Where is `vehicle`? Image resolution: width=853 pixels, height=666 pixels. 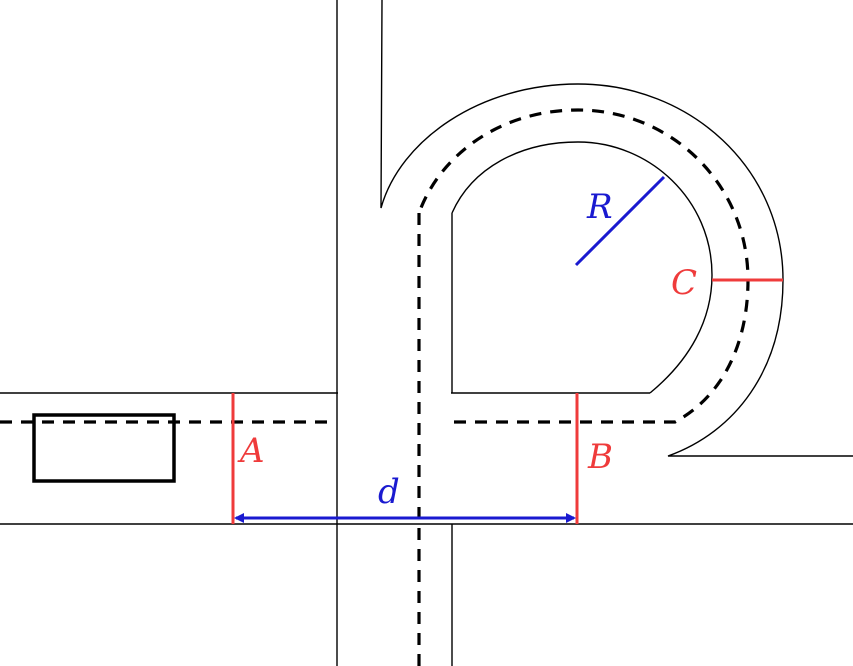 vehicle is located at coordinates (104, 448).